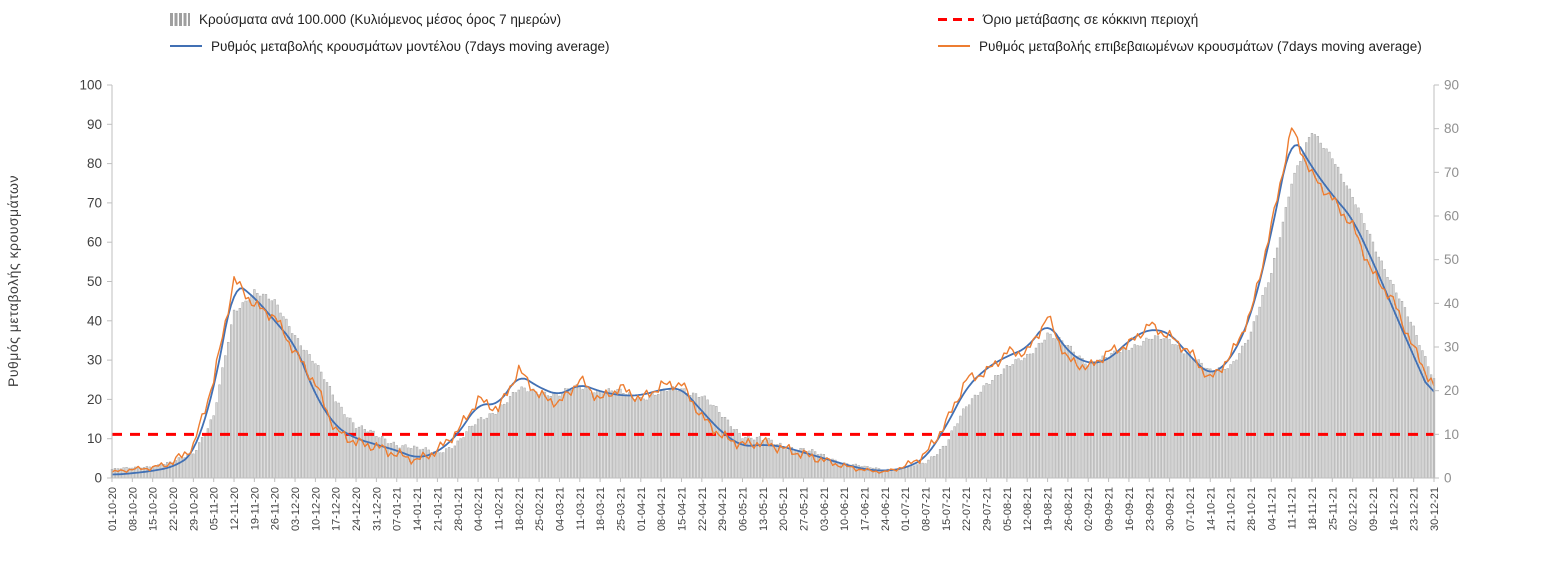 The image size is (1554, 567). What do you see at coordinates (703, 509) in the screenshot?
I see `svg-text: 22-04-21` at bounding box center [703, 509].